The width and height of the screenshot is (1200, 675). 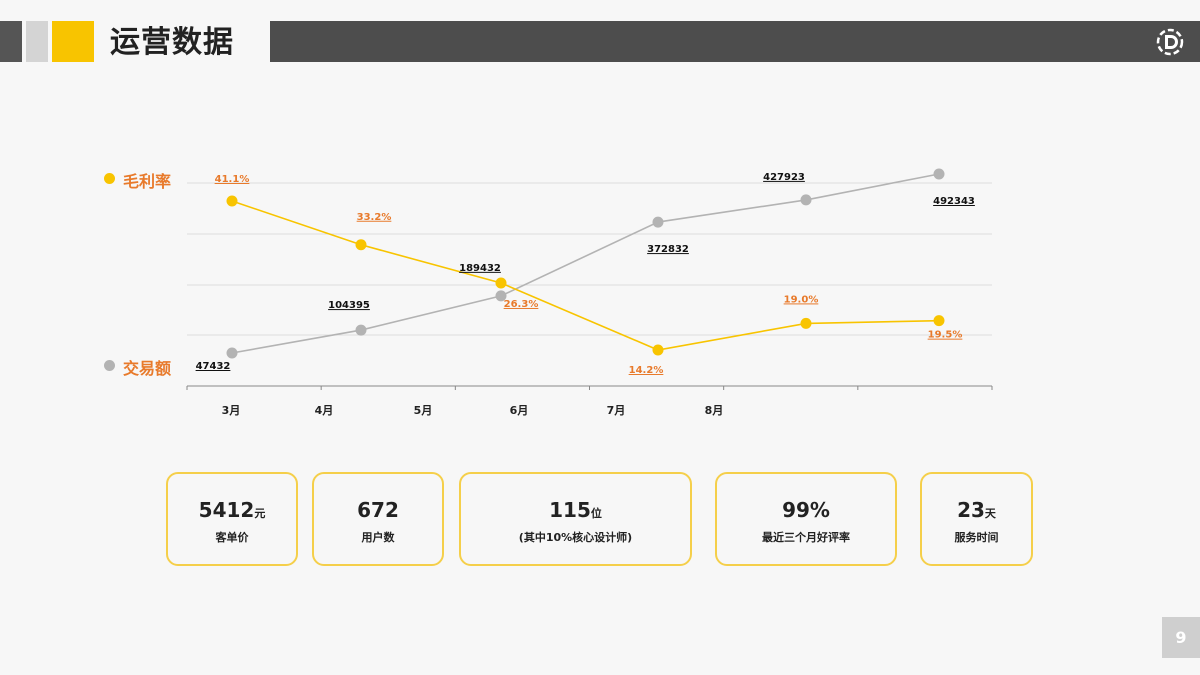 What do you see at coordinates (480, 268) in the screenshot?
I see `data-label-transaction-volume: 189432` at bounding box center [480, 268].